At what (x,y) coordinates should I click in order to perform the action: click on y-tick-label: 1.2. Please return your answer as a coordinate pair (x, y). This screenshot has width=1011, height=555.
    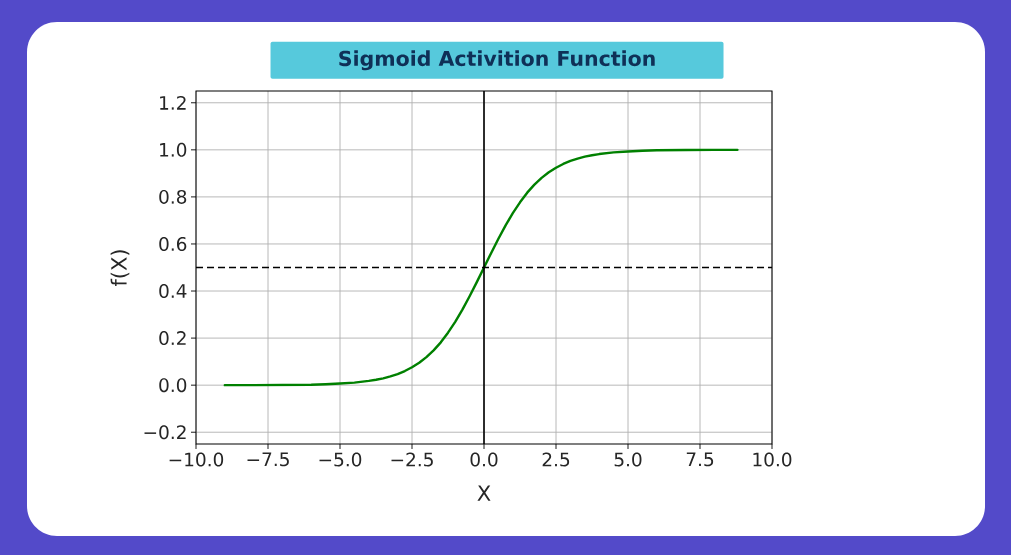
    Looking at the image, I should click on (173, 102).